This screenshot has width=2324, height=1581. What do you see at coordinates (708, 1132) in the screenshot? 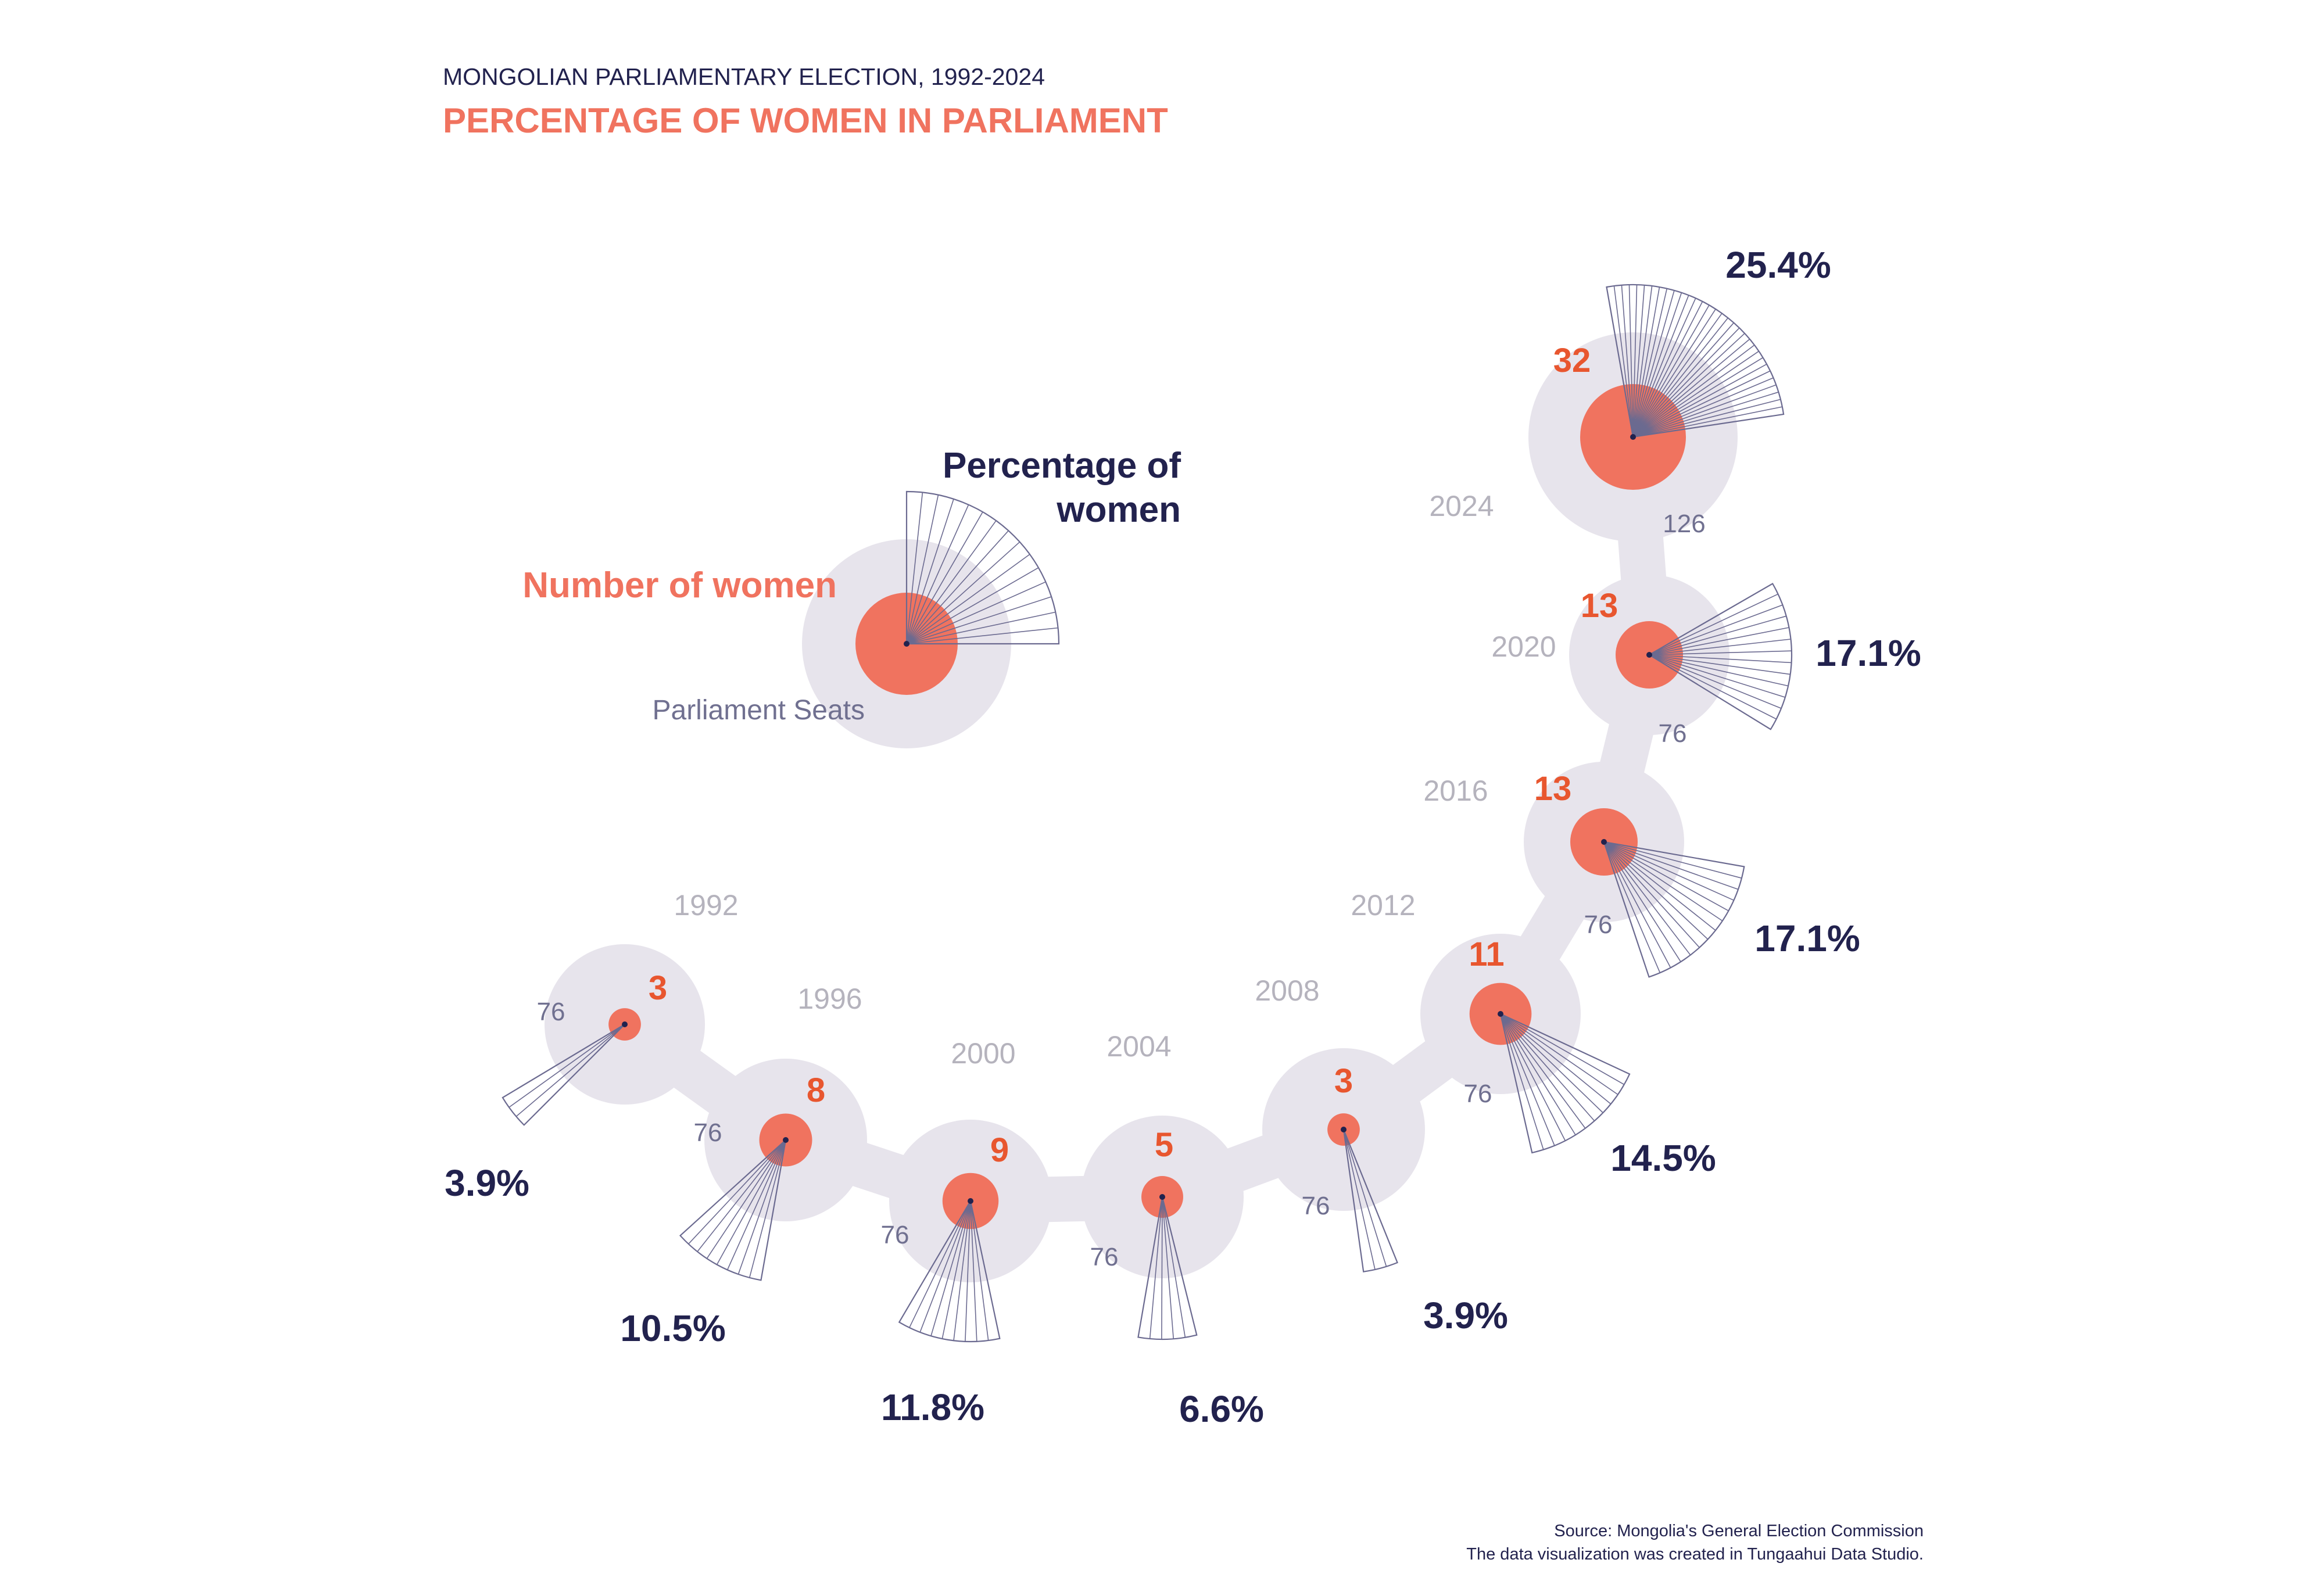
I see `year-1996-seat-count: 76` at bounding box center [708, 1132].